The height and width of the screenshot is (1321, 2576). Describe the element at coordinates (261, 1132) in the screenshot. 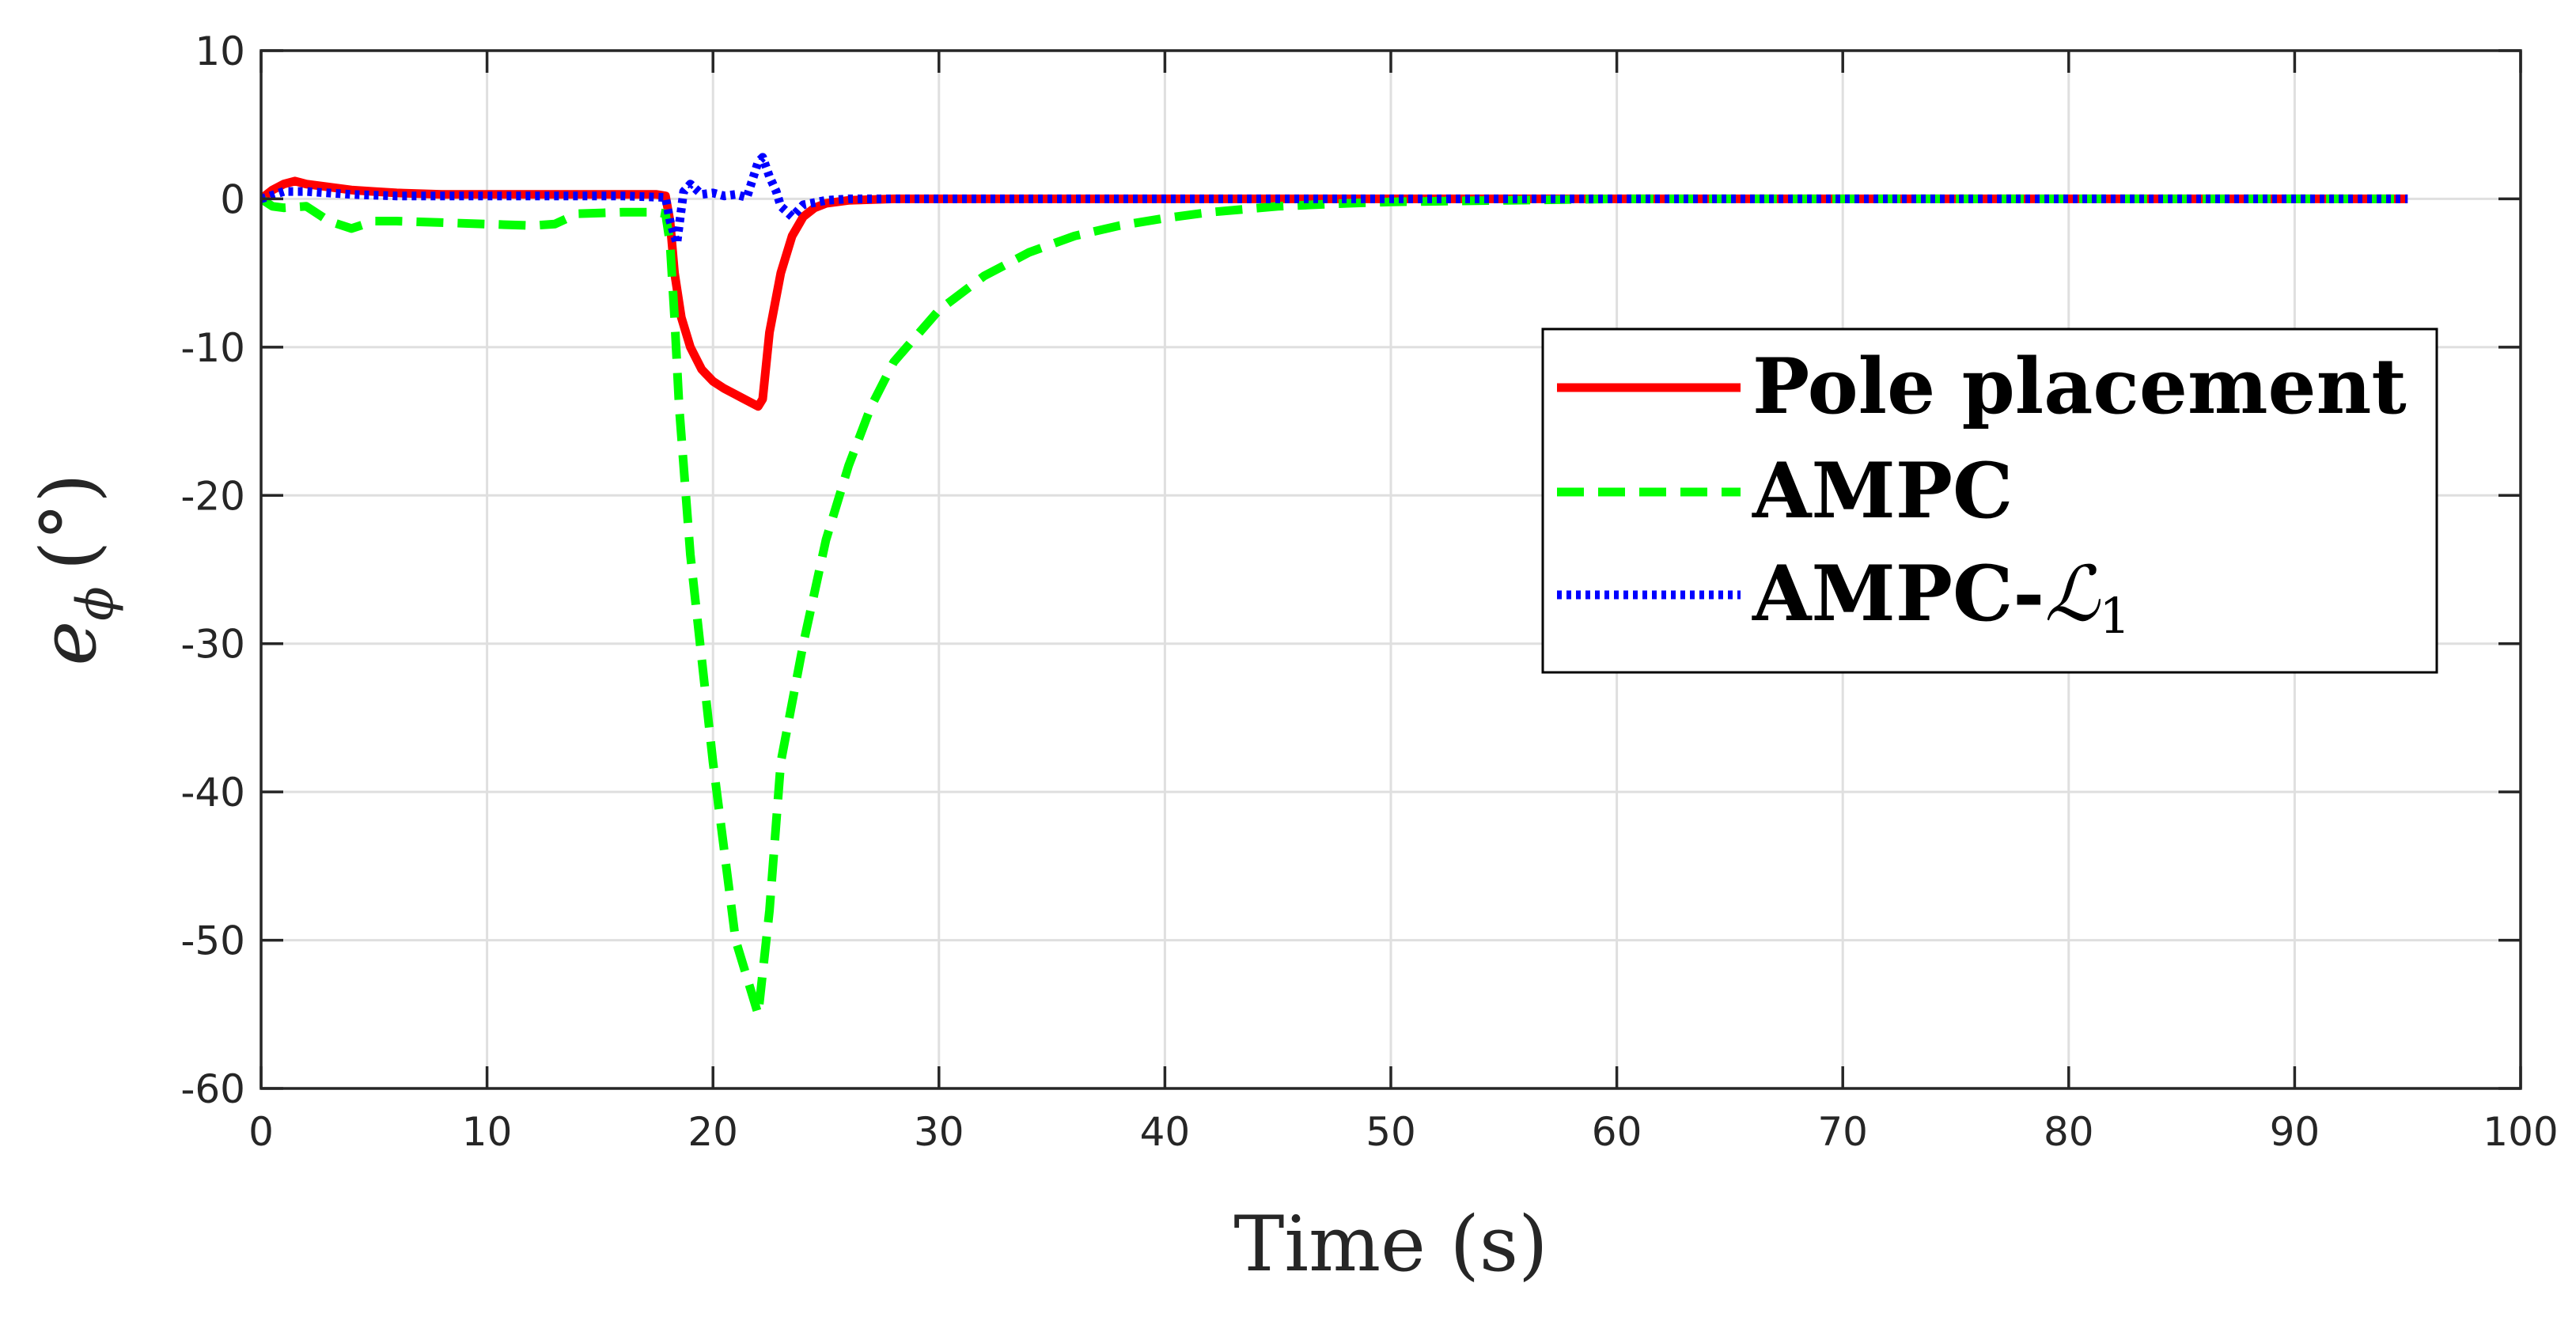

I see `x-tick-label: 0` at that location.